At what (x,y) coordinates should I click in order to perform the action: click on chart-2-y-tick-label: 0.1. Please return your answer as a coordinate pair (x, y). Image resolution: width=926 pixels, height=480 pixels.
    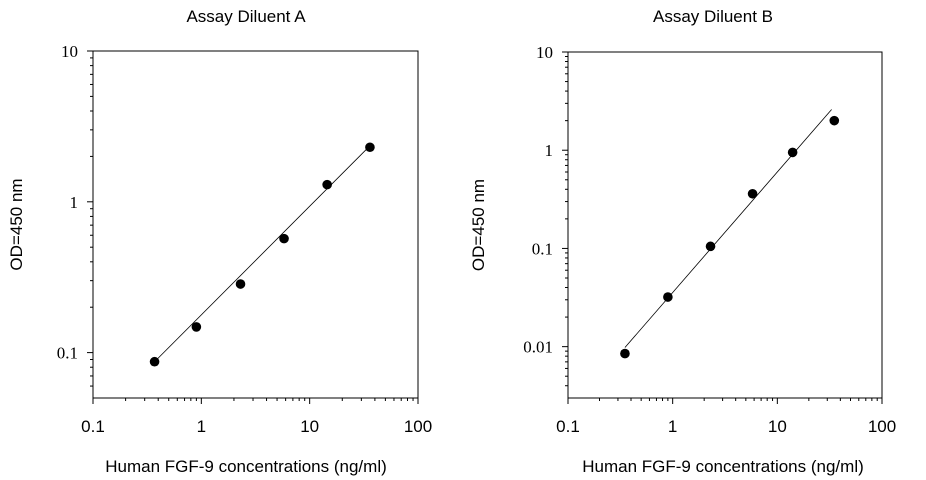
    Looking at the image, I should click on (542, 248).